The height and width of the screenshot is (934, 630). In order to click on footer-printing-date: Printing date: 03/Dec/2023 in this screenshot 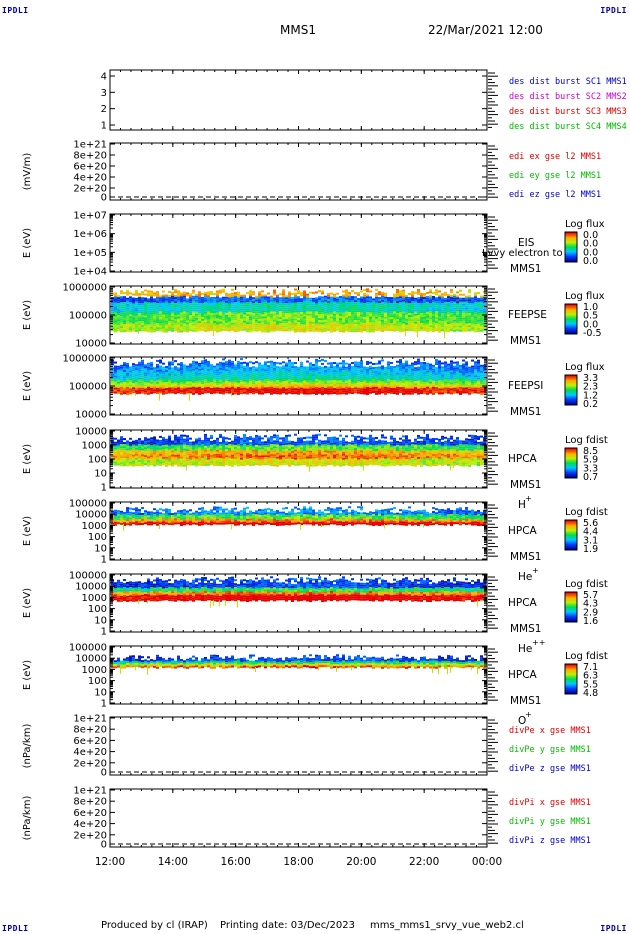, I will do `click(288, 925)`.